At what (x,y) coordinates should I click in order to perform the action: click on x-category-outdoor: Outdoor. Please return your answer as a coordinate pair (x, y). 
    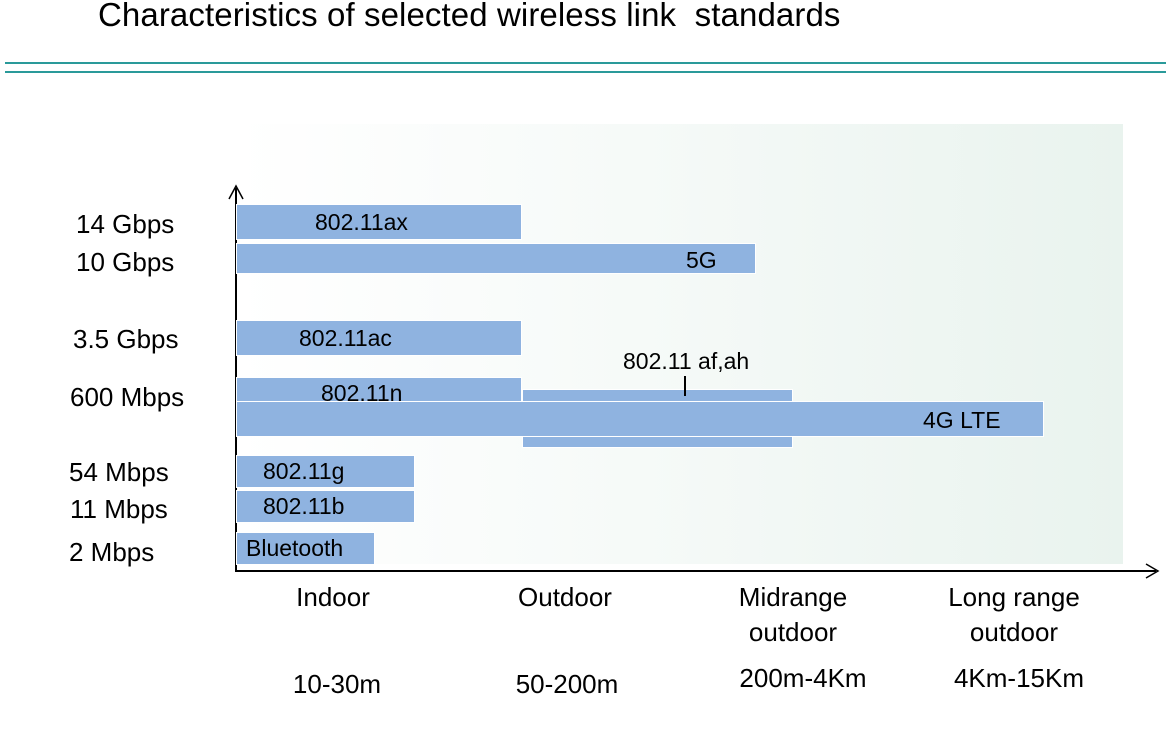
    Looking at the image, I should click on (565, 597).